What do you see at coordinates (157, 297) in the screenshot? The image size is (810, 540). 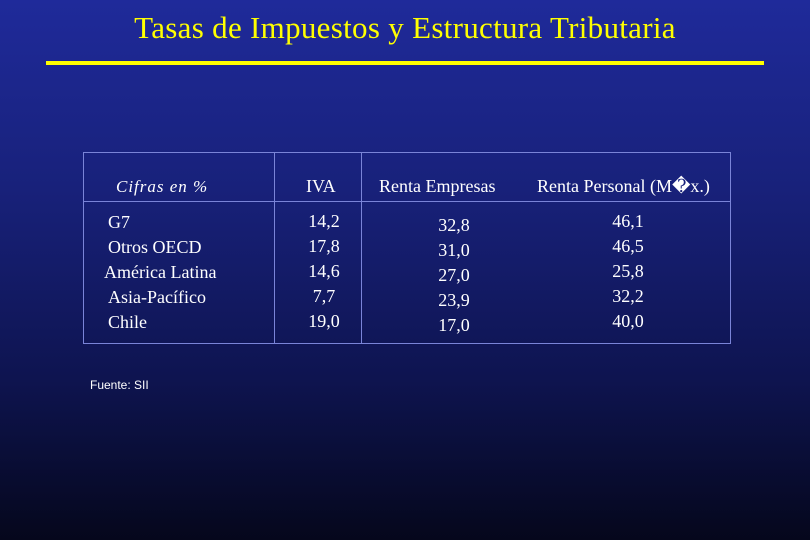 I see `region-asia-pacifico: Asia-Pacífico` at bounding box center [157, 297].